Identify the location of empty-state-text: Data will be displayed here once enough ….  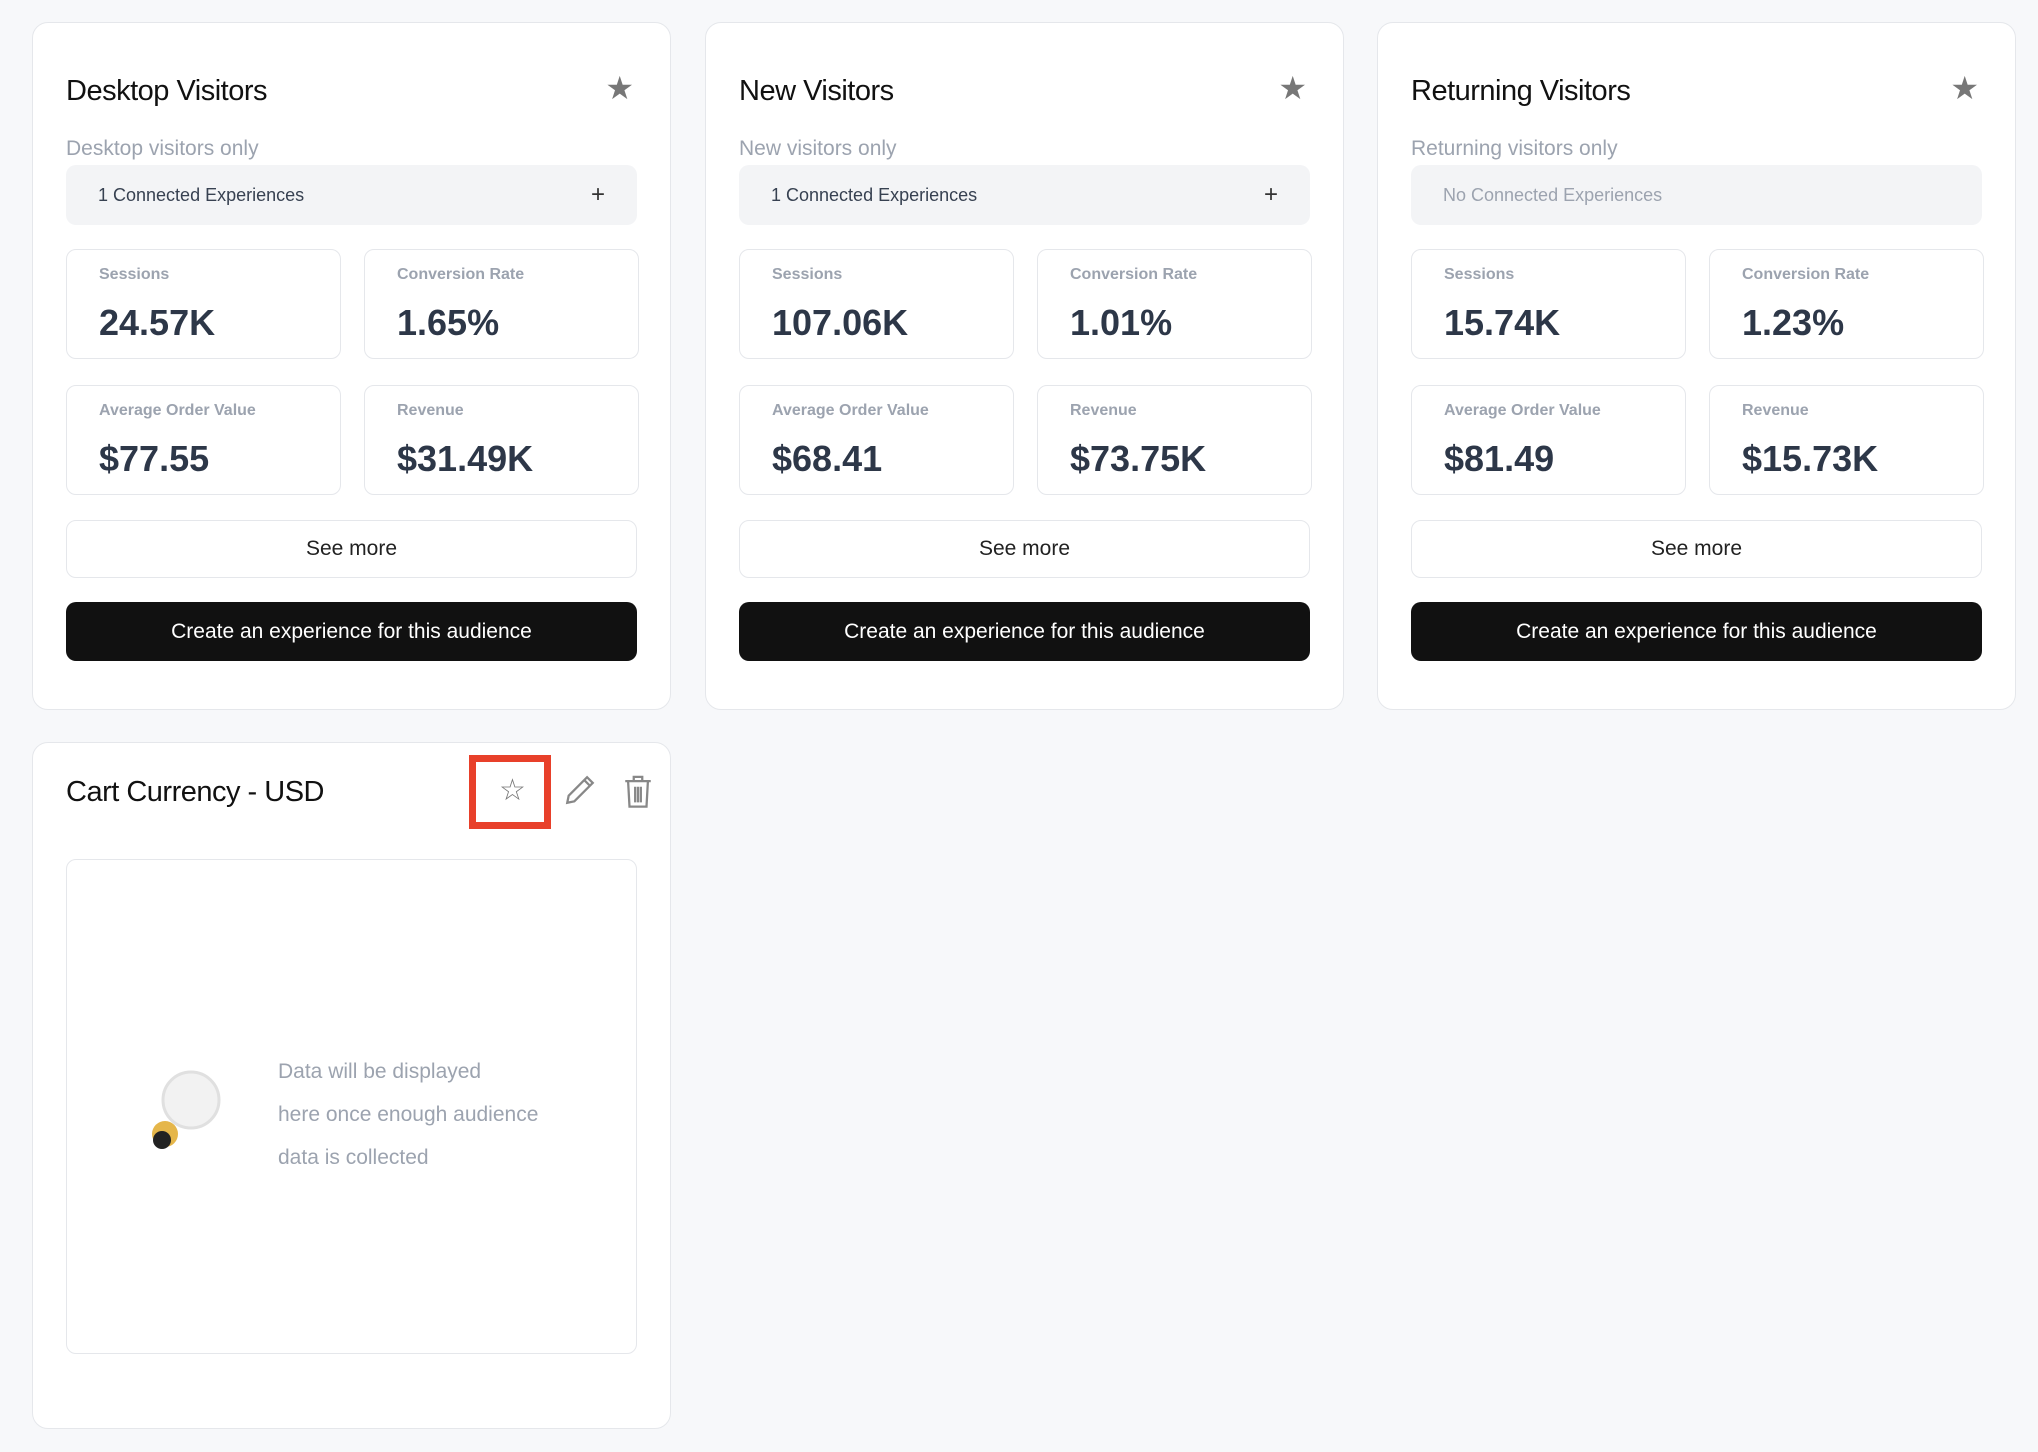
(408, 1114).